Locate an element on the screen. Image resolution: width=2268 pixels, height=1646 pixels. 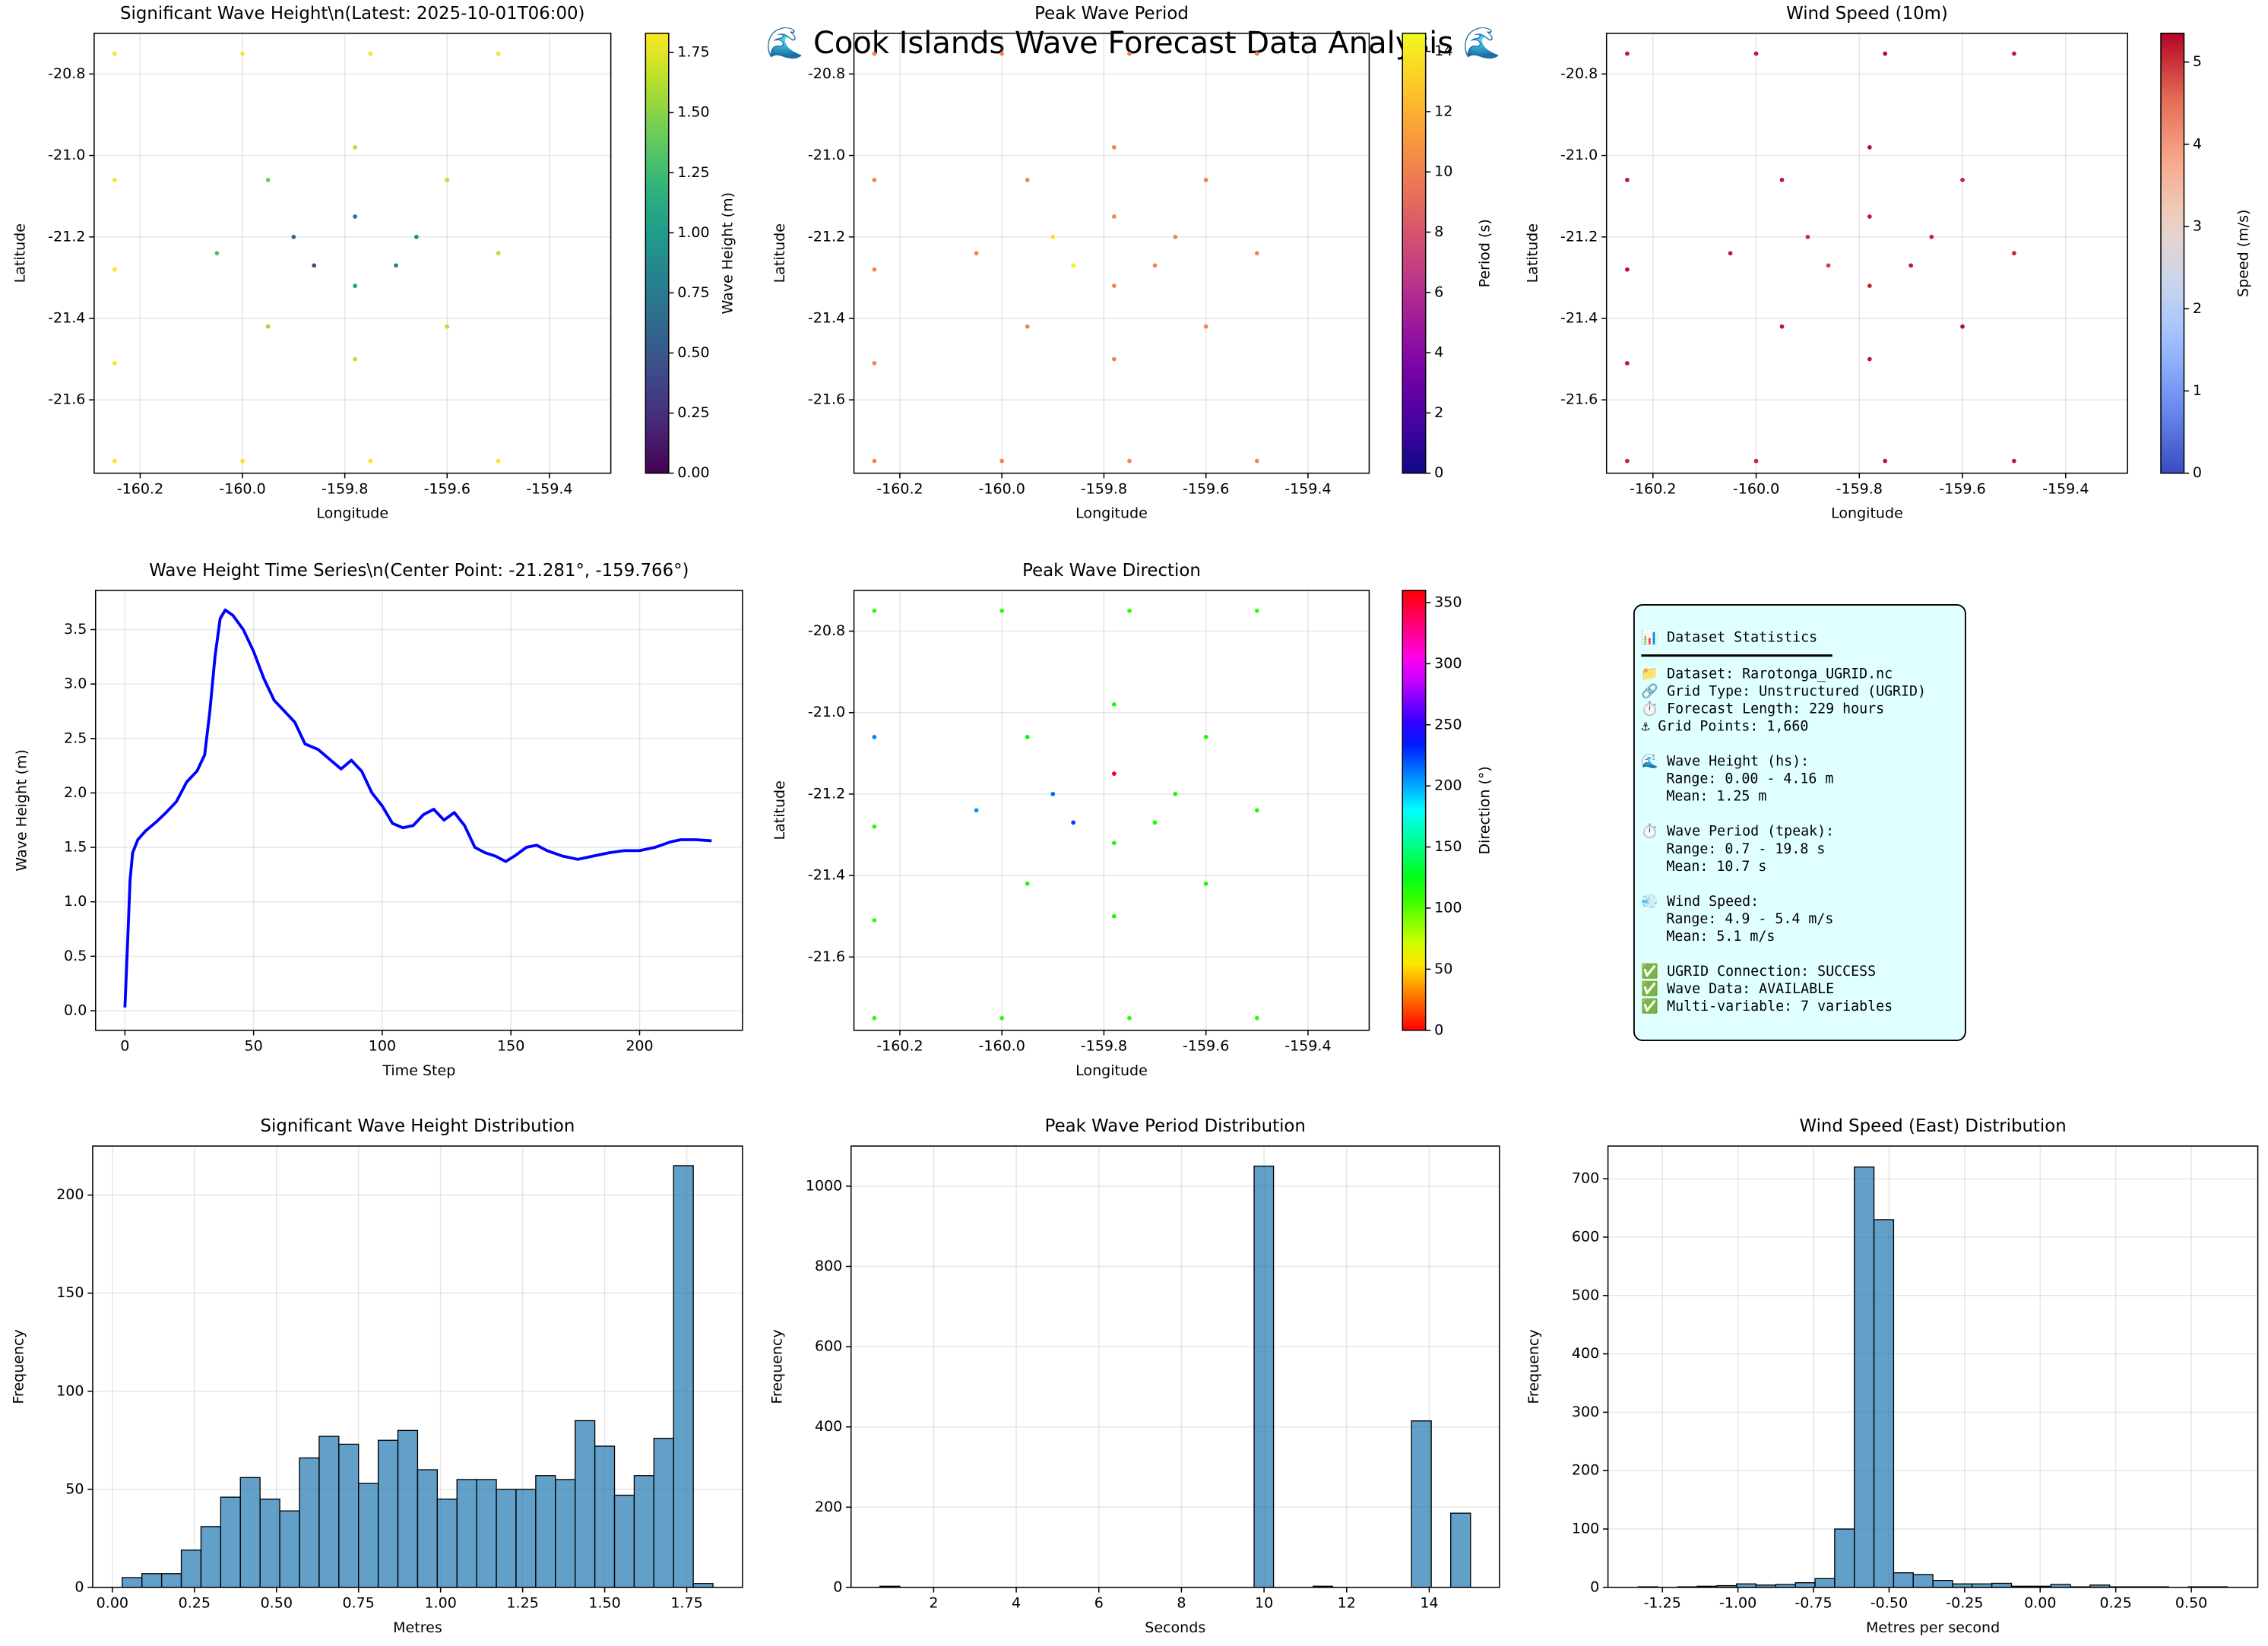
stats-box is located at coordinates (1799, 822).